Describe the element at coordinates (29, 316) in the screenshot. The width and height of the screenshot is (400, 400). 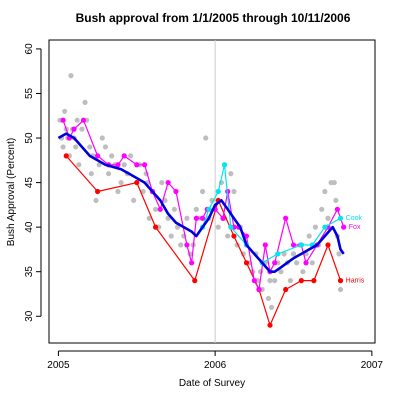
I see `y-tick-label-30: 30` at that location.